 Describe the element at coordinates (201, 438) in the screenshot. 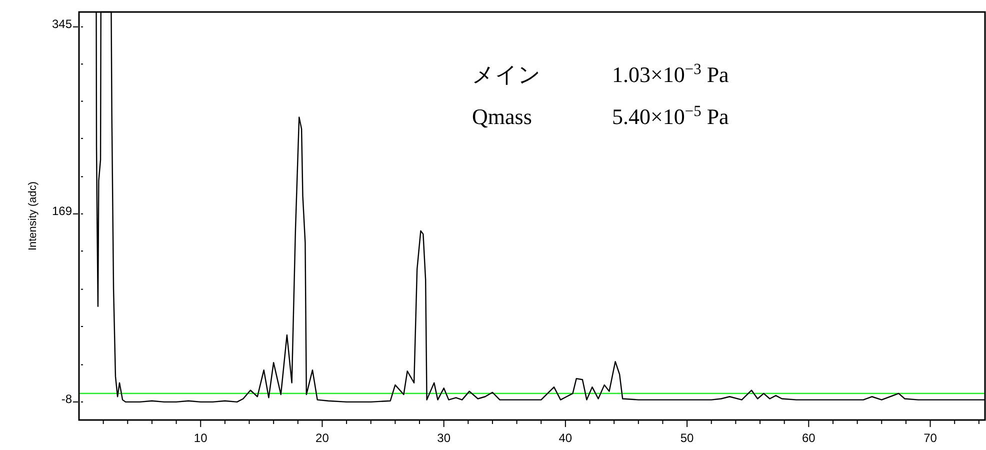

I see `x-tick-label: 10` at that location.